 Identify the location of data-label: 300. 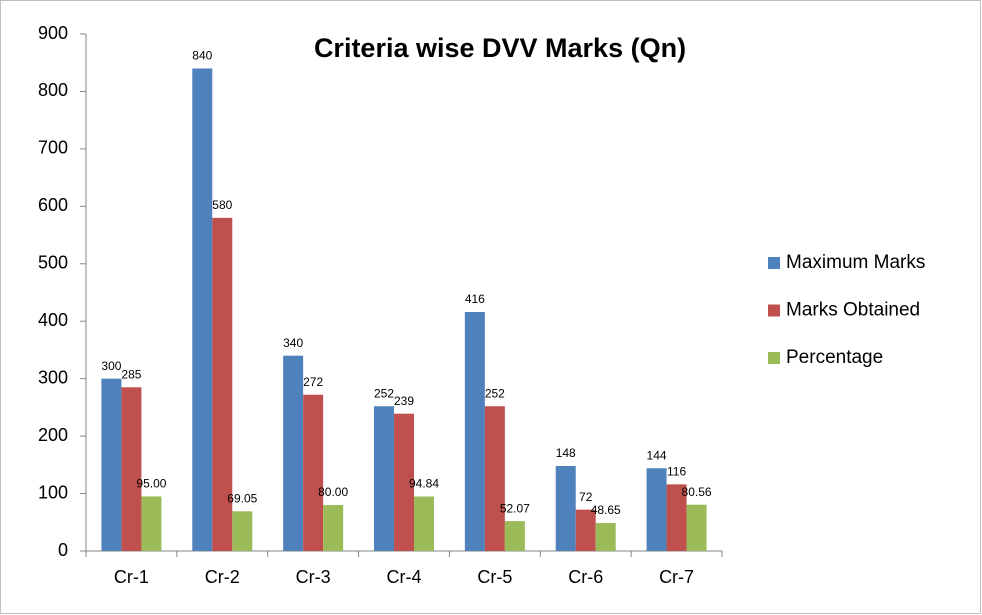
(111, 366).